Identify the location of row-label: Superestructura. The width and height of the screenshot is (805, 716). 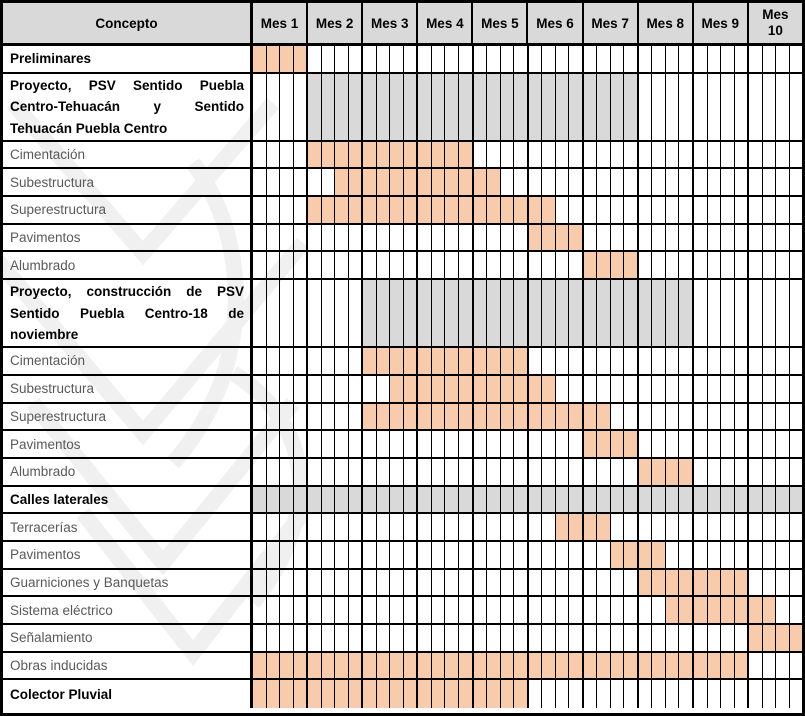
(128, 210).